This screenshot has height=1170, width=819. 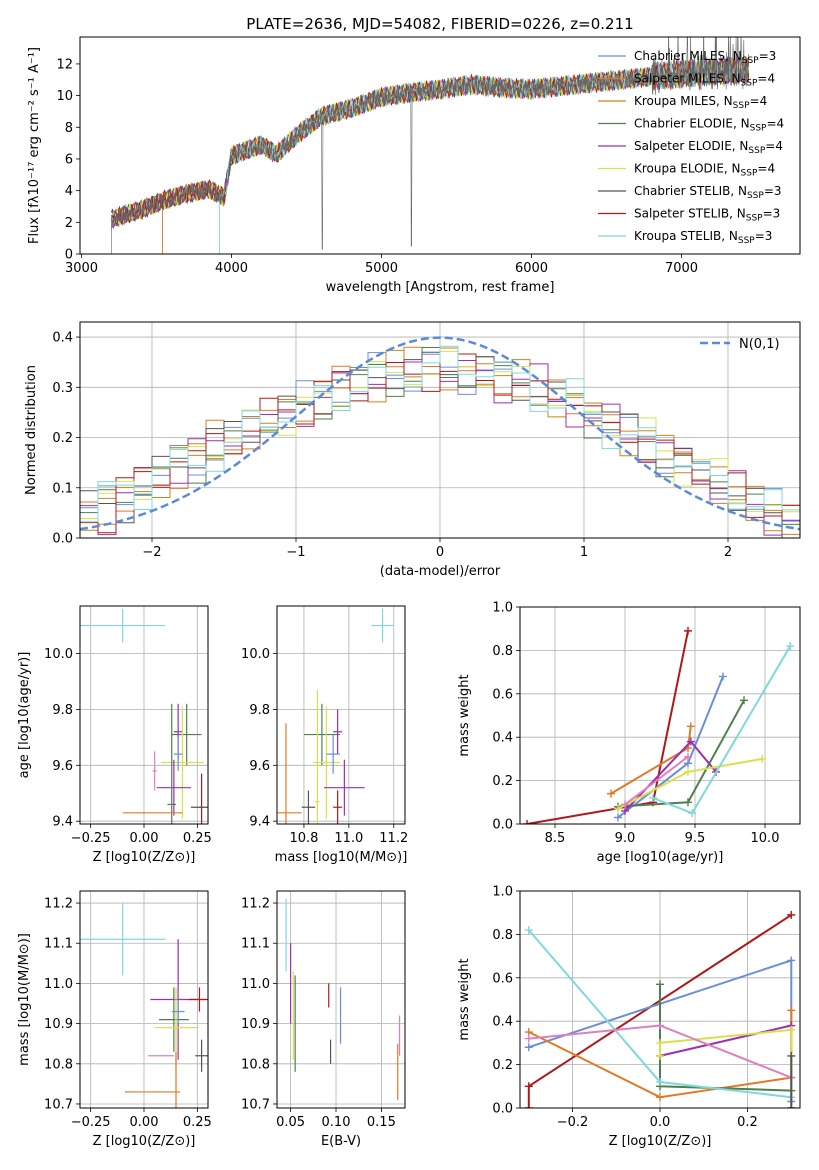 I want to click on y-tick-label: 0.6, so click(x=502, y=978).